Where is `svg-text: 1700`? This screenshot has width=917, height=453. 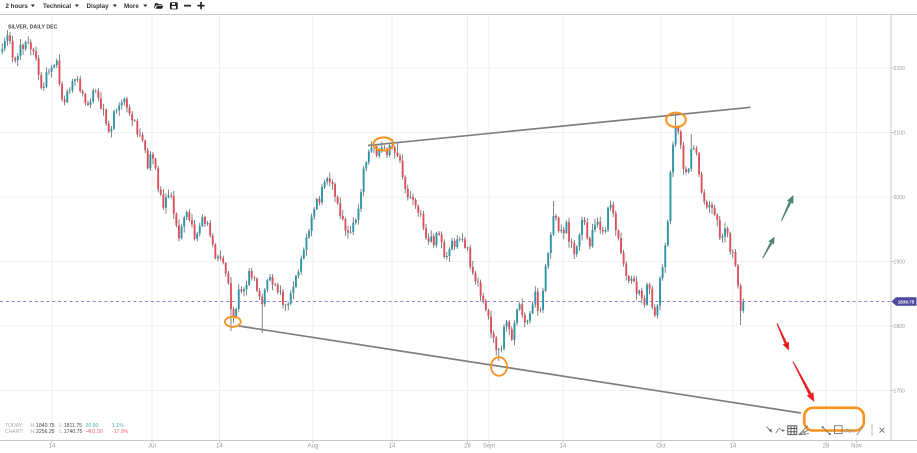
svg-text: 1700 is located at coordinates (899, 392).